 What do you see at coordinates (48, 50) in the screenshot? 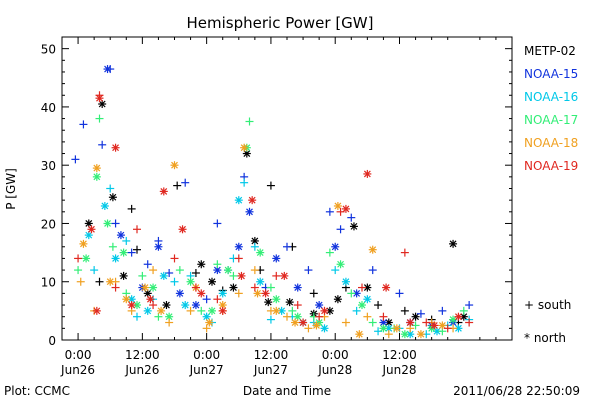
I see `y-tick-label: 50` at bounding box center [48, 50].